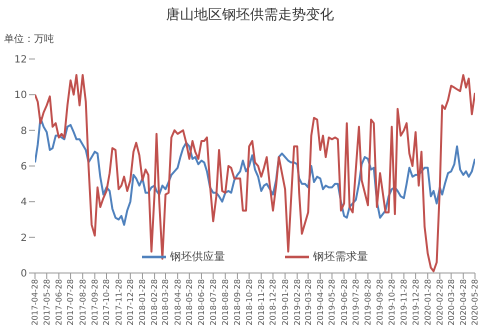 This screenshot has width=500, height=335. Describe the element at coordinates (23, 131) in the screenshot. I see `y-tick-label: 8` at that location.